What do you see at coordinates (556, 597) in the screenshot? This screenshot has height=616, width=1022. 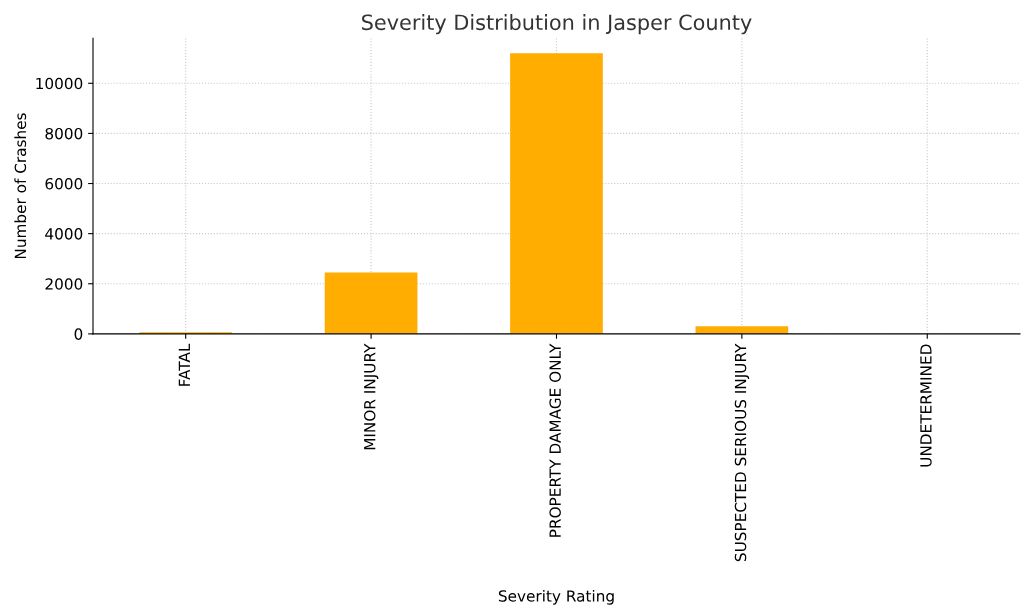 I see `x-axis-title: Severity Rating` at bounding box center [556, 597].